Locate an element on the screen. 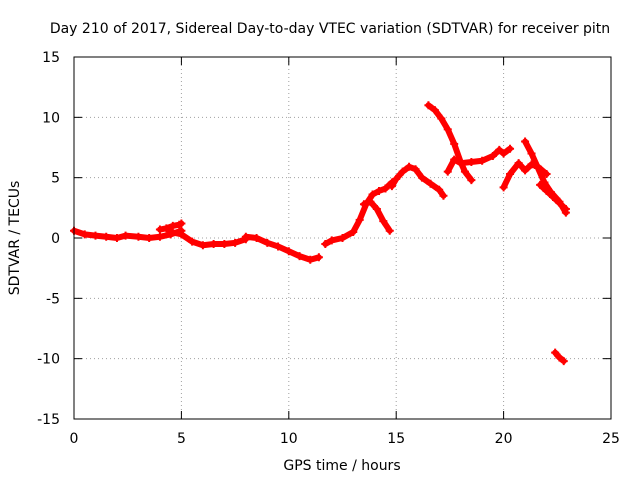 The width and height of the screenshot is (640, 480). x-axis-label: GPS time / hours is located at coordinates (341, 466).